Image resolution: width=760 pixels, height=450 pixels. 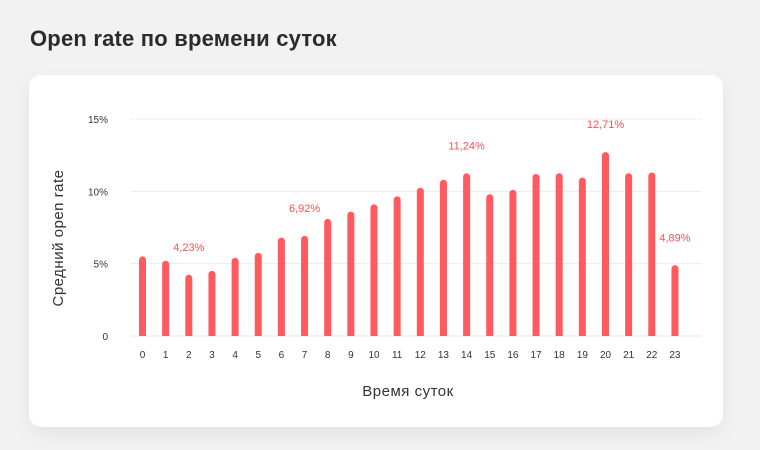 What do you see at coordinates (374, 355) in the screenshot?
I see `x-tick-label: 10` at bounding box center [374, 355].